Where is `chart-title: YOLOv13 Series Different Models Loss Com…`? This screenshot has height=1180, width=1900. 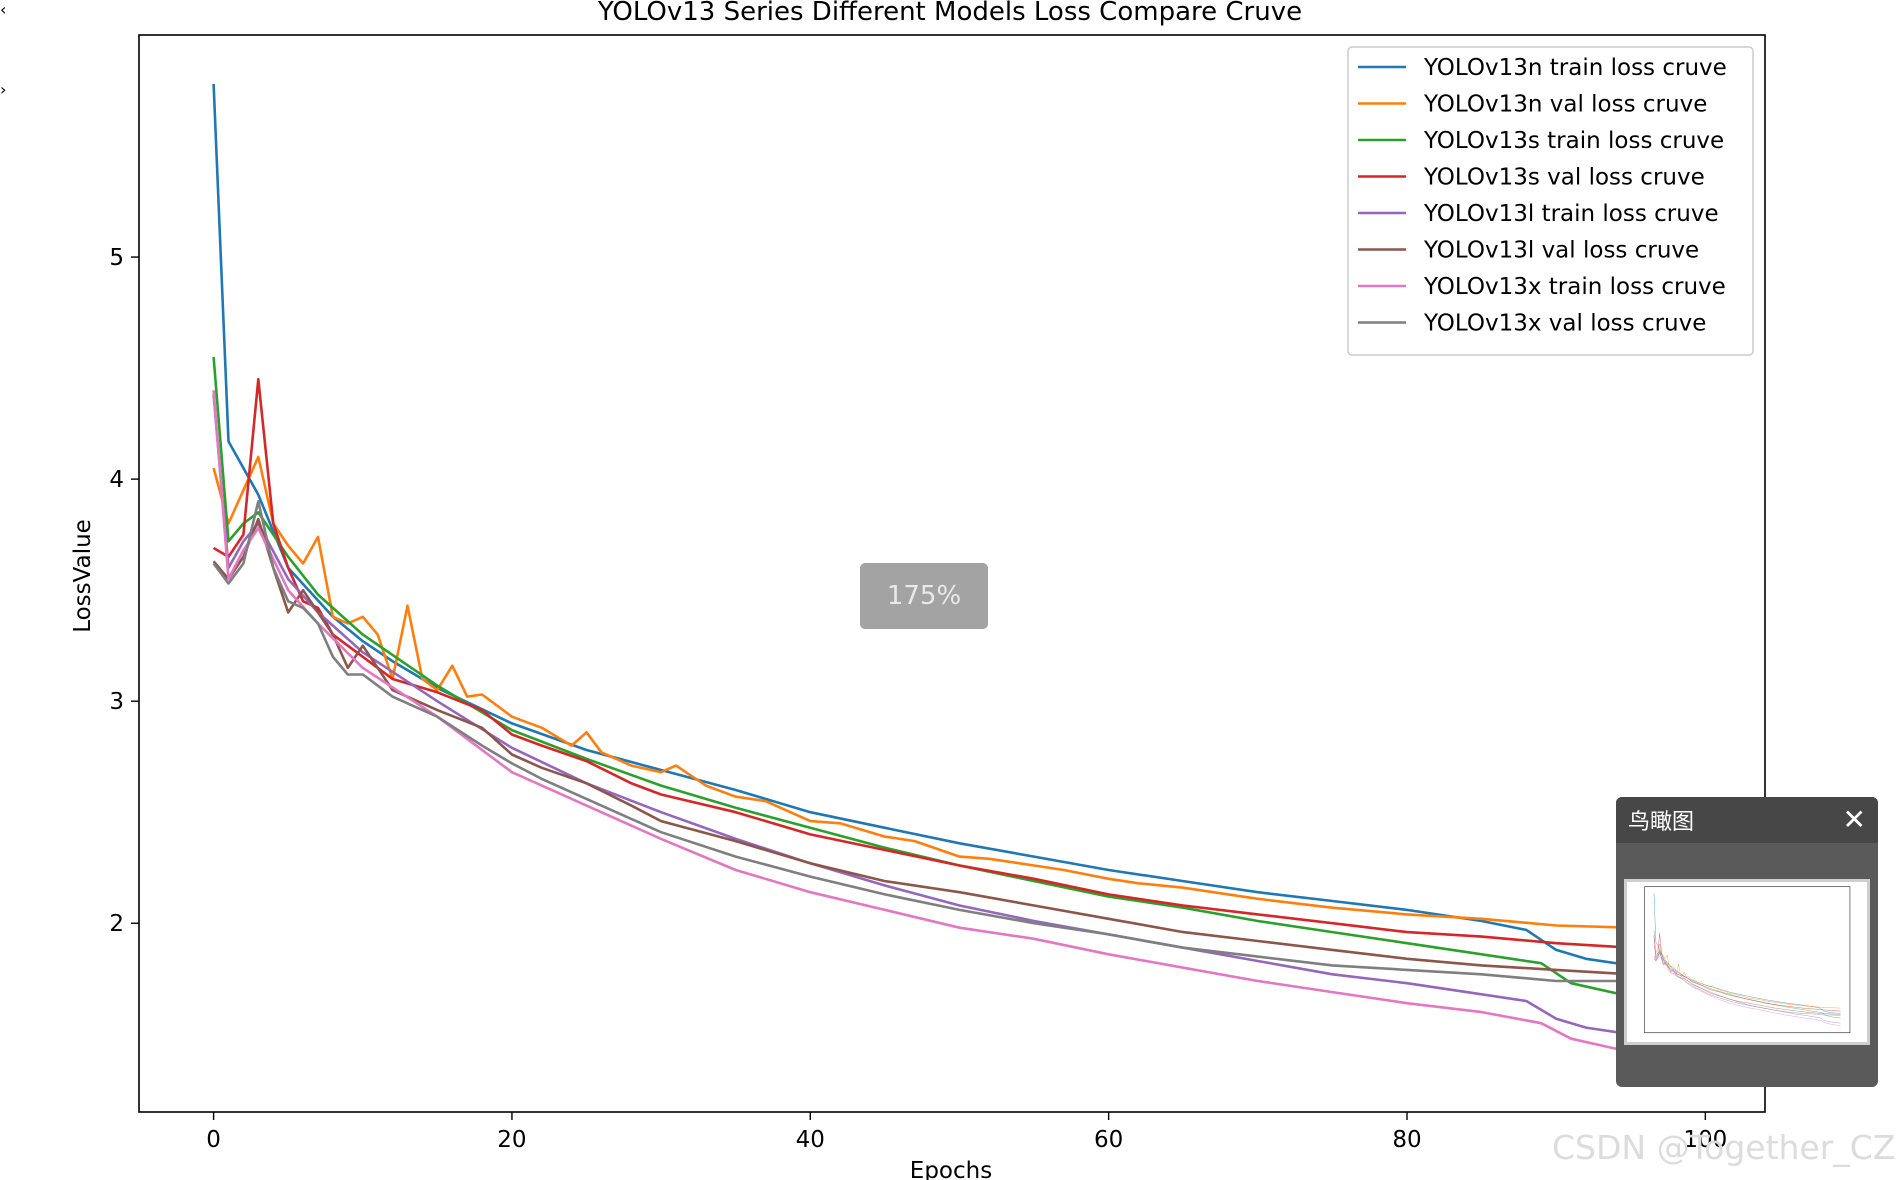
chart-title: YOLOv13 Series Different Models Loss Com… is located at coordinates (949, 13).